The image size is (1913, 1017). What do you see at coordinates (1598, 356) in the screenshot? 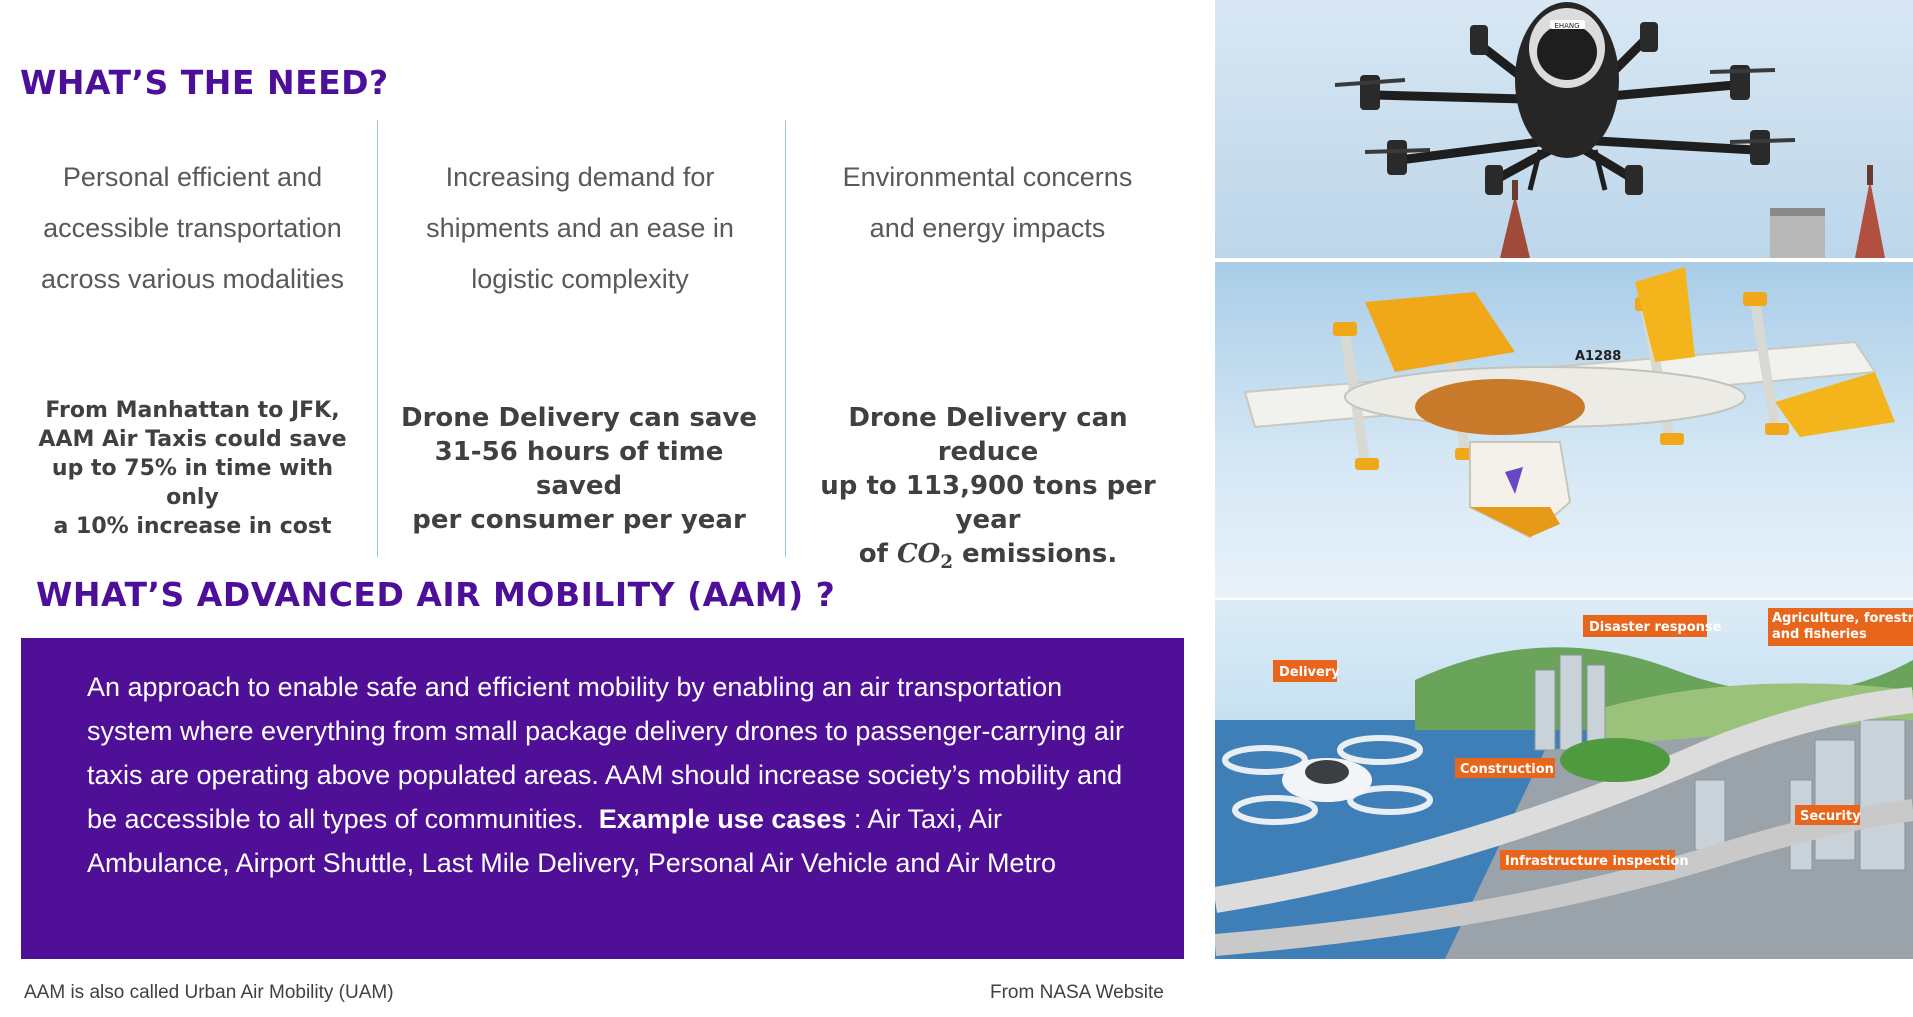
I see `drone-id-label: A1288` at bounding box center [1598, 356].